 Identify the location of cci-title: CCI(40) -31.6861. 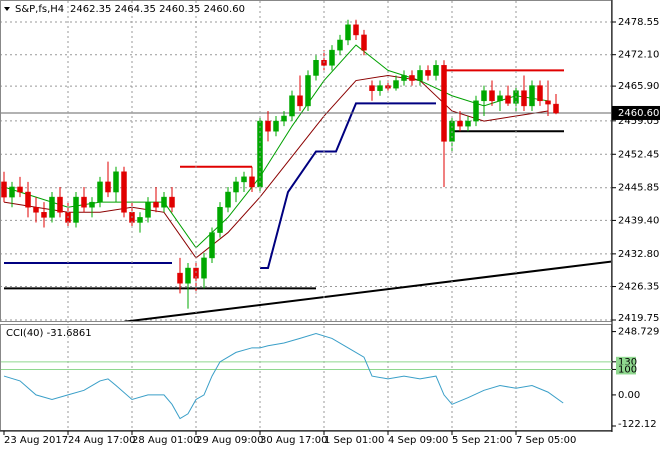
(49, 333).